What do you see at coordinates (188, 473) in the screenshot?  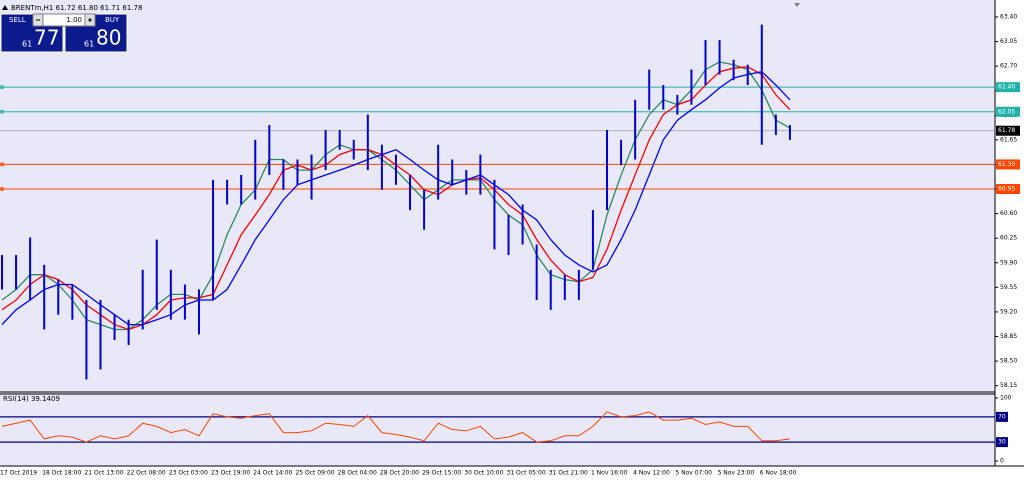 I see `x-tick-label: 23 Oct 03:00` at bounding box center [188, 473].